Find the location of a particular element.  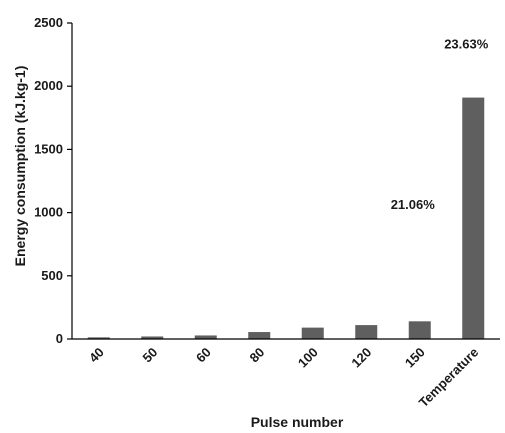

y-tick-label: 500 is located at coordinates (52, 275).